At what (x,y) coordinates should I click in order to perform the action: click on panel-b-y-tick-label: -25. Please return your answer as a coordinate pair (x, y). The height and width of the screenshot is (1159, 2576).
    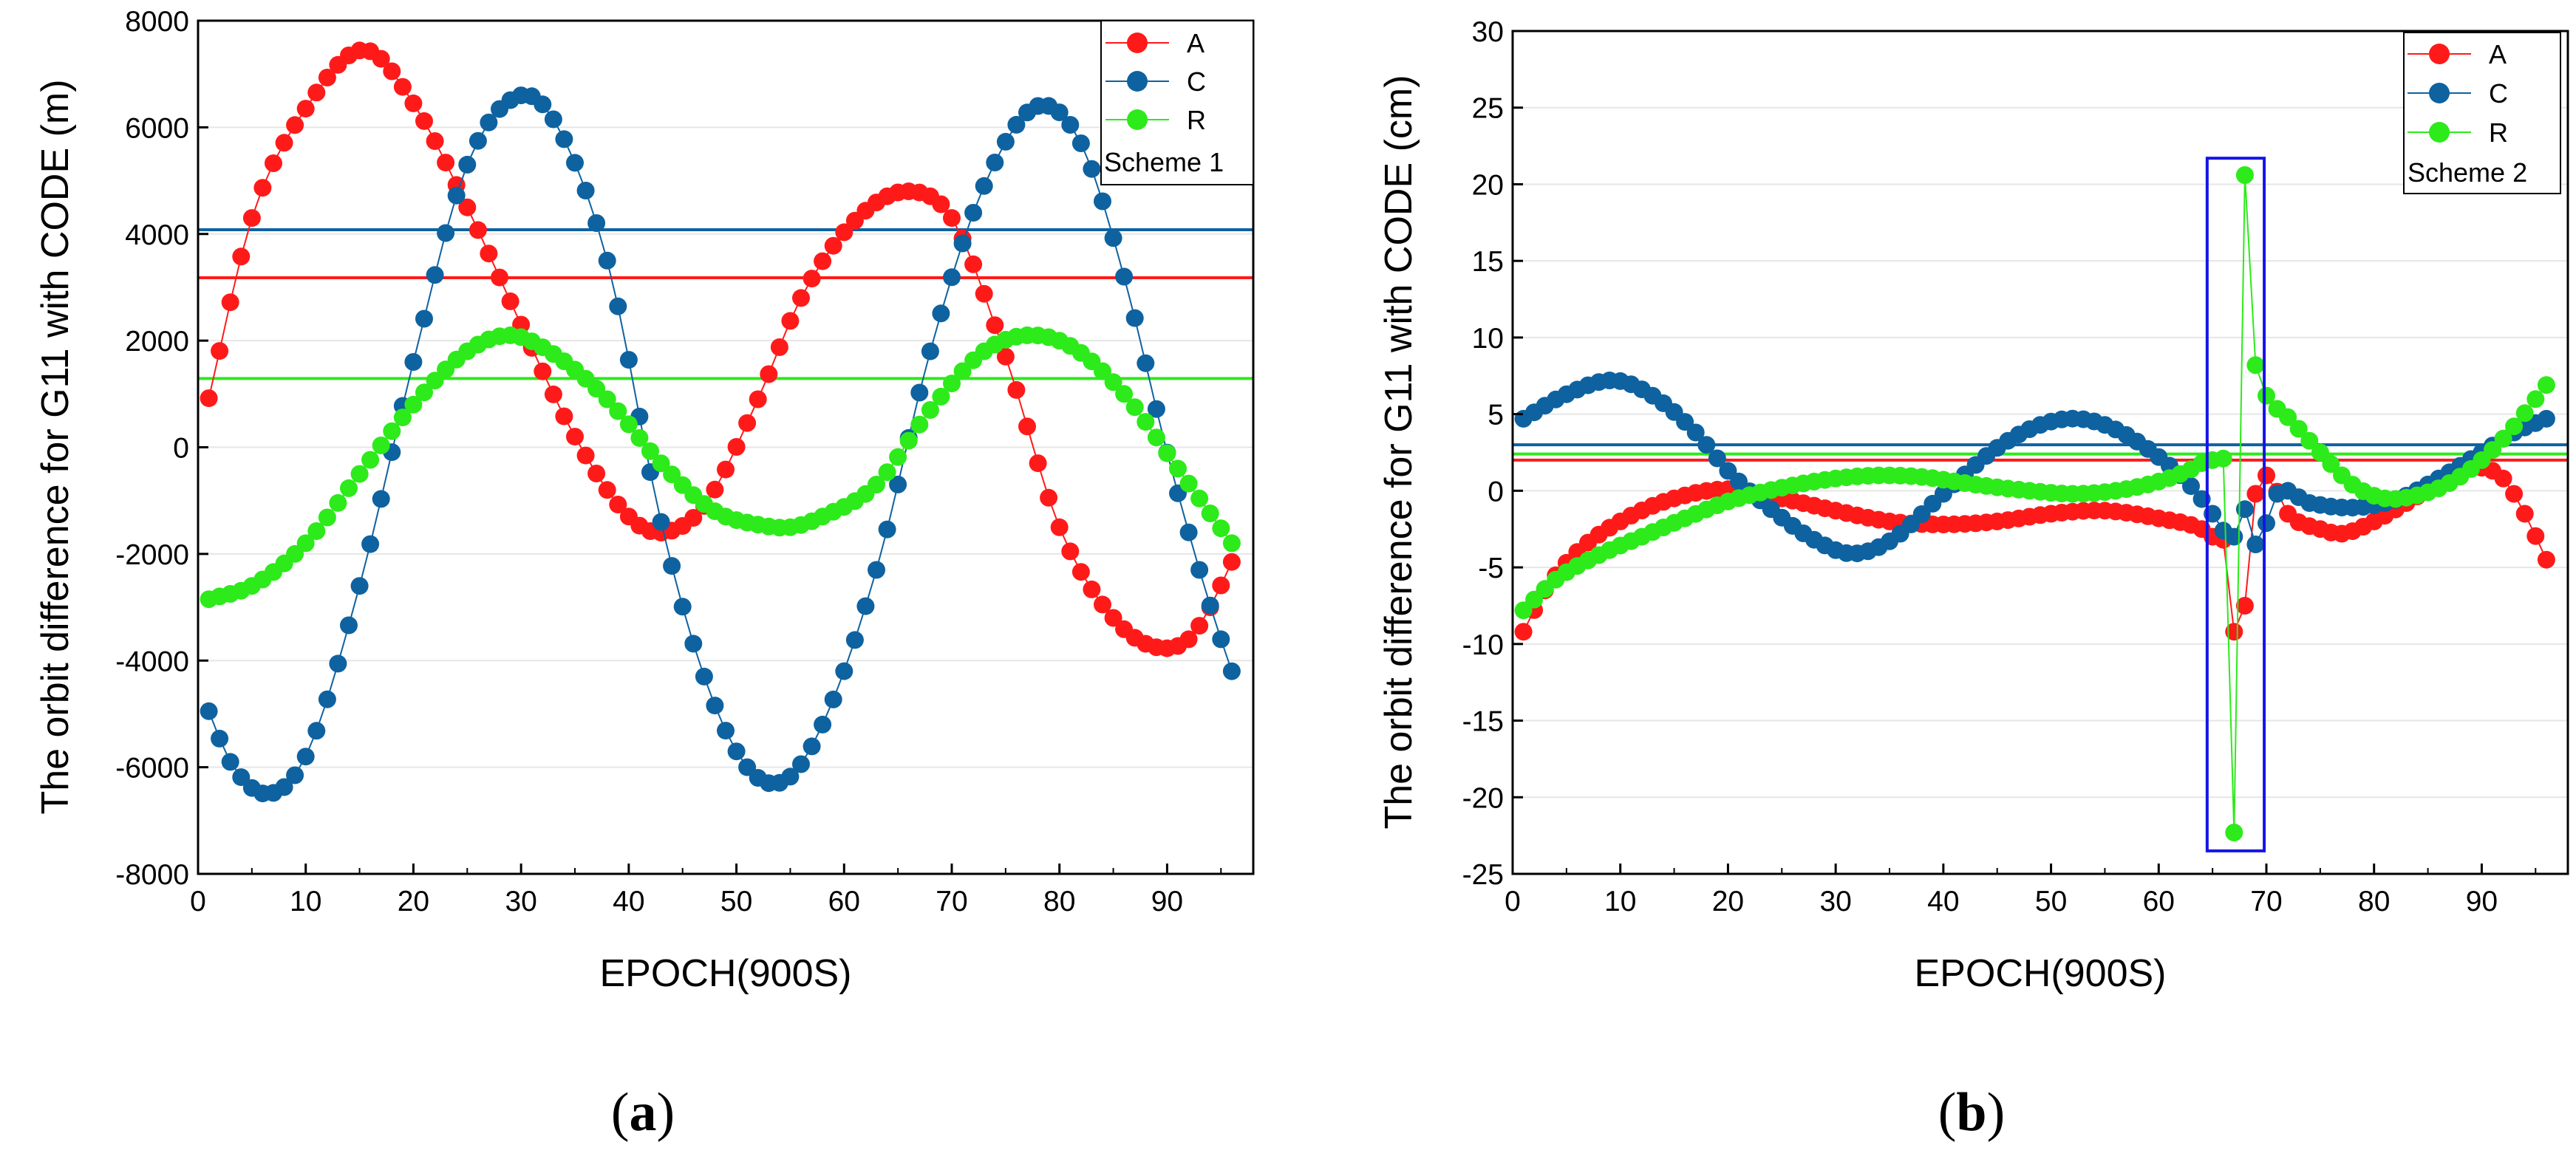
    Looking at the image, I should click on (1483, 875).